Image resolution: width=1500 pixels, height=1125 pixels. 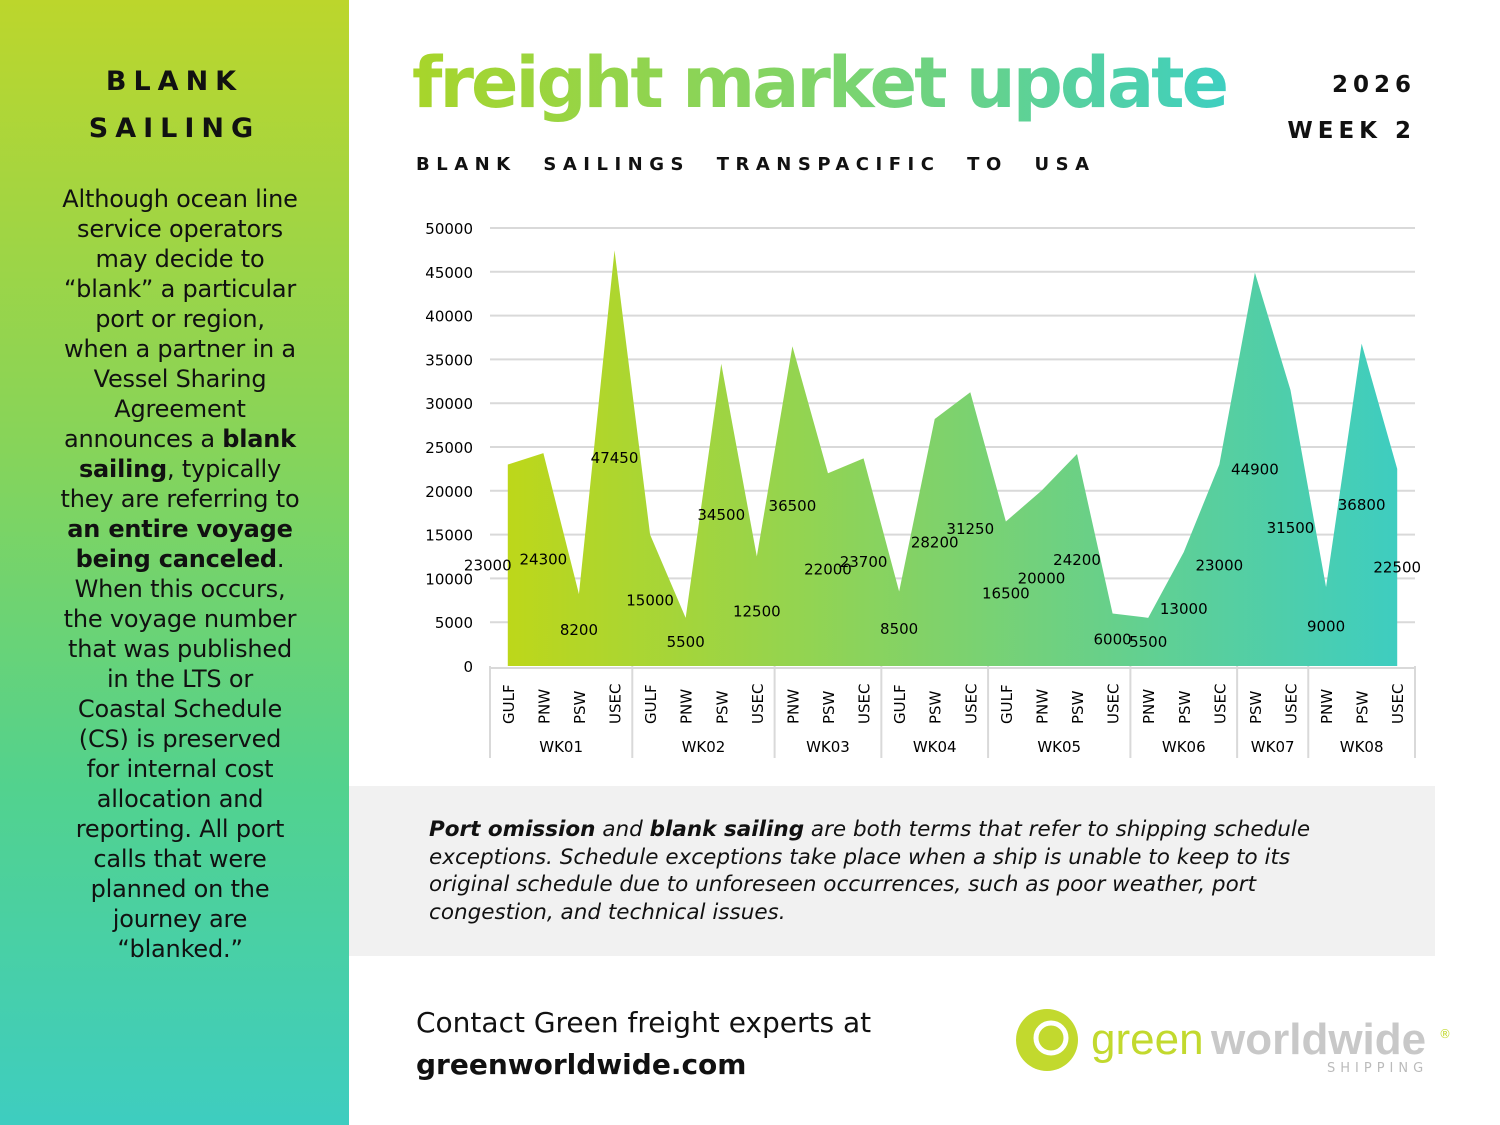 What do you see at coordinates (756, 164) in the screenshot?
I see `chart-title: BLANK SAILINGS TRANSPACIFIC TO USA` at bounding box center [756, 164].